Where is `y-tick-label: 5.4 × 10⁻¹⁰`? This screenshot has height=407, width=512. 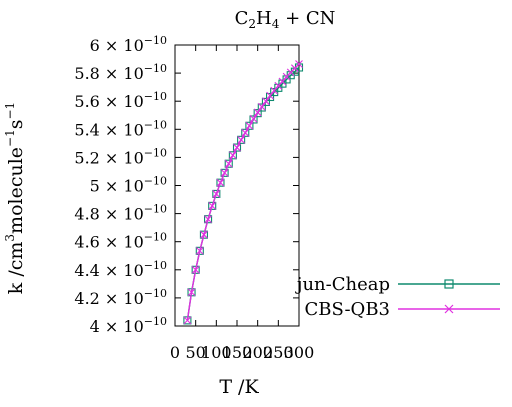 y-tick-label: 5.4 × 10⁻¹⁰ is located at coordinates (120, 128).